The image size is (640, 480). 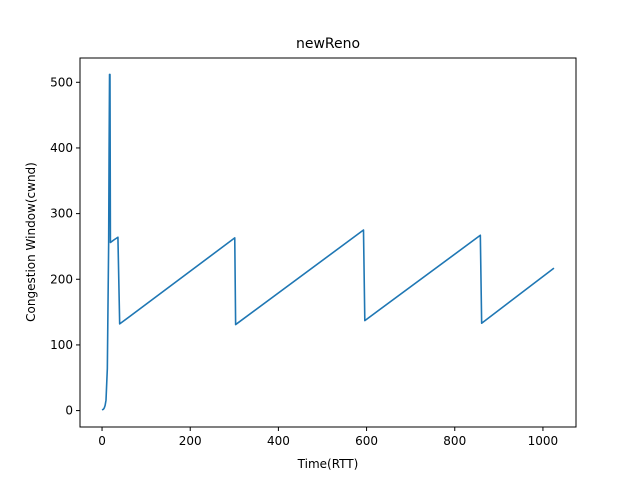 I want to click on x-tick-label: 400, so click(x=278, y=441).